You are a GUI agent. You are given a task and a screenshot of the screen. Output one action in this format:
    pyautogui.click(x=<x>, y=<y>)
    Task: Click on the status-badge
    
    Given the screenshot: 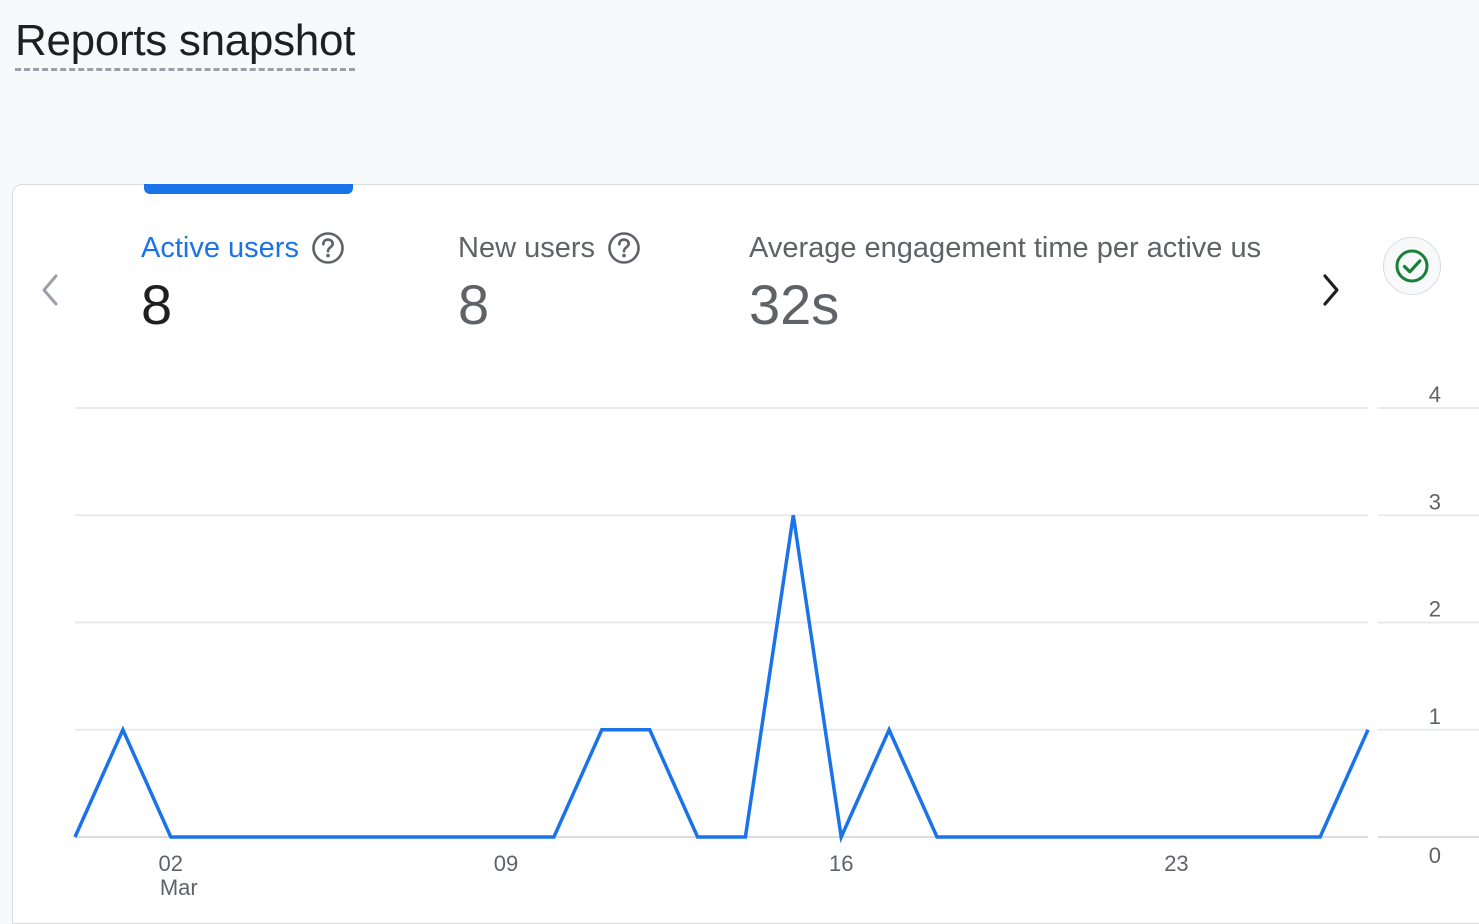 What is the action you would take?
    pyautogui.click(x=1412, y=266)
    